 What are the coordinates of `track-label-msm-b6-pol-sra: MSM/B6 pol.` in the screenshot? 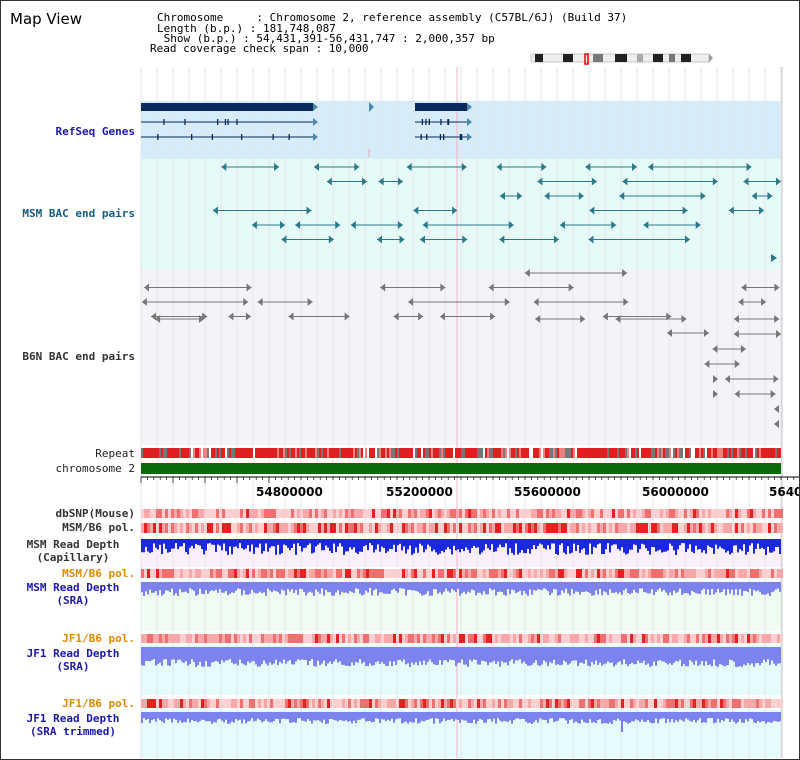 It's located at (98, 573).